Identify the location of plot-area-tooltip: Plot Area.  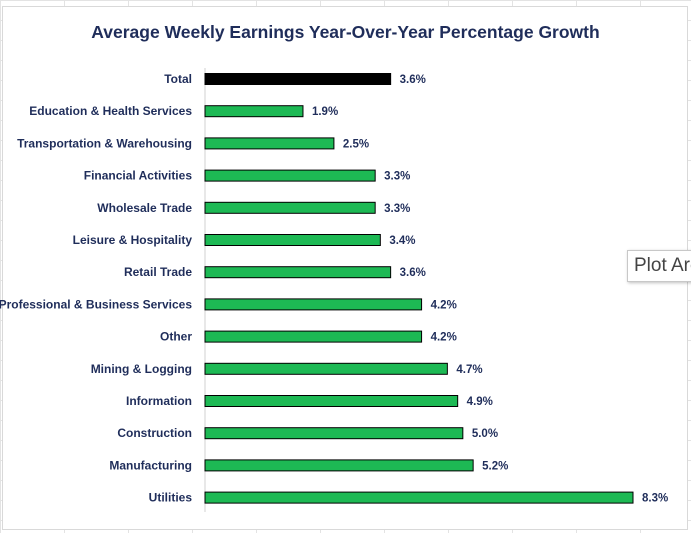
(659, 266).